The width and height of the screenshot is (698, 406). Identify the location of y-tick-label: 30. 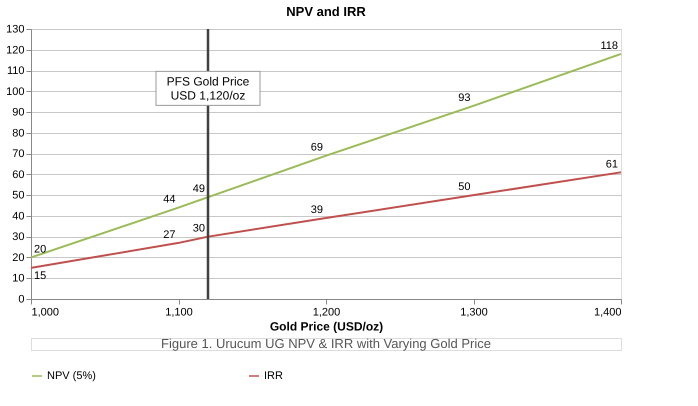
(18, 237).